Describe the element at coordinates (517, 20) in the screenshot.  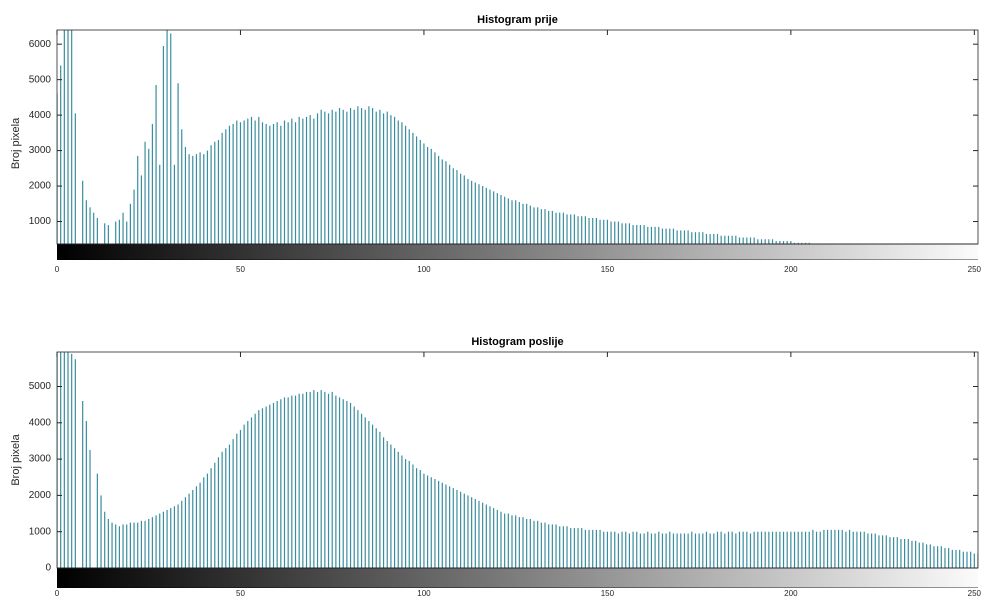
I see `chart-title: Histogram prije` at that location.